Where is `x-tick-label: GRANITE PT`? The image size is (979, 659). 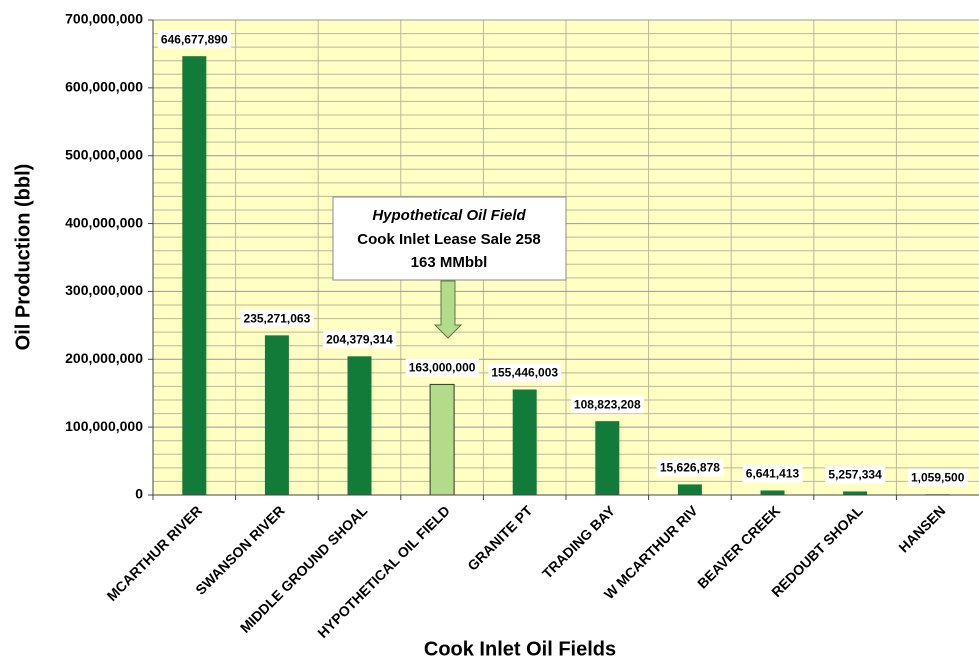 x-tick-label: GRANITE PT is located at coordinates (500, 538).